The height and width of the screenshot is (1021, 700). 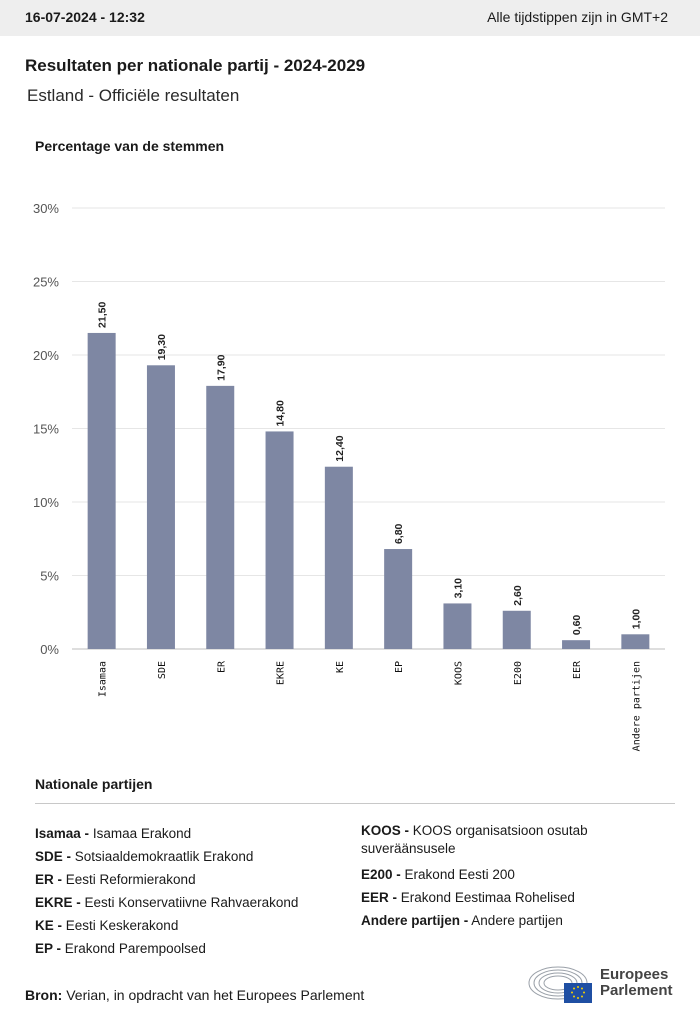 What do you see at coordinates (120, 948) in the screenshot?
I see `legend-item: EP - Erakond Parempoolsed` at bounding box center [120, 948].